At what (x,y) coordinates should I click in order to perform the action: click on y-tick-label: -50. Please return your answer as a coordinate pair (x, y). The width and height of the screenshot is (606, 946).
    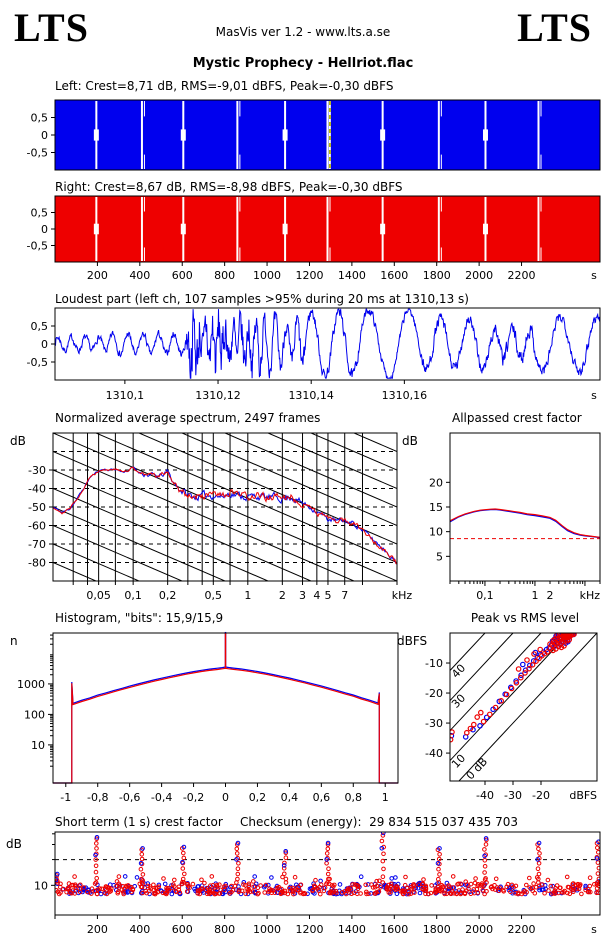
    Looking at the image, I should click on (37, 507).